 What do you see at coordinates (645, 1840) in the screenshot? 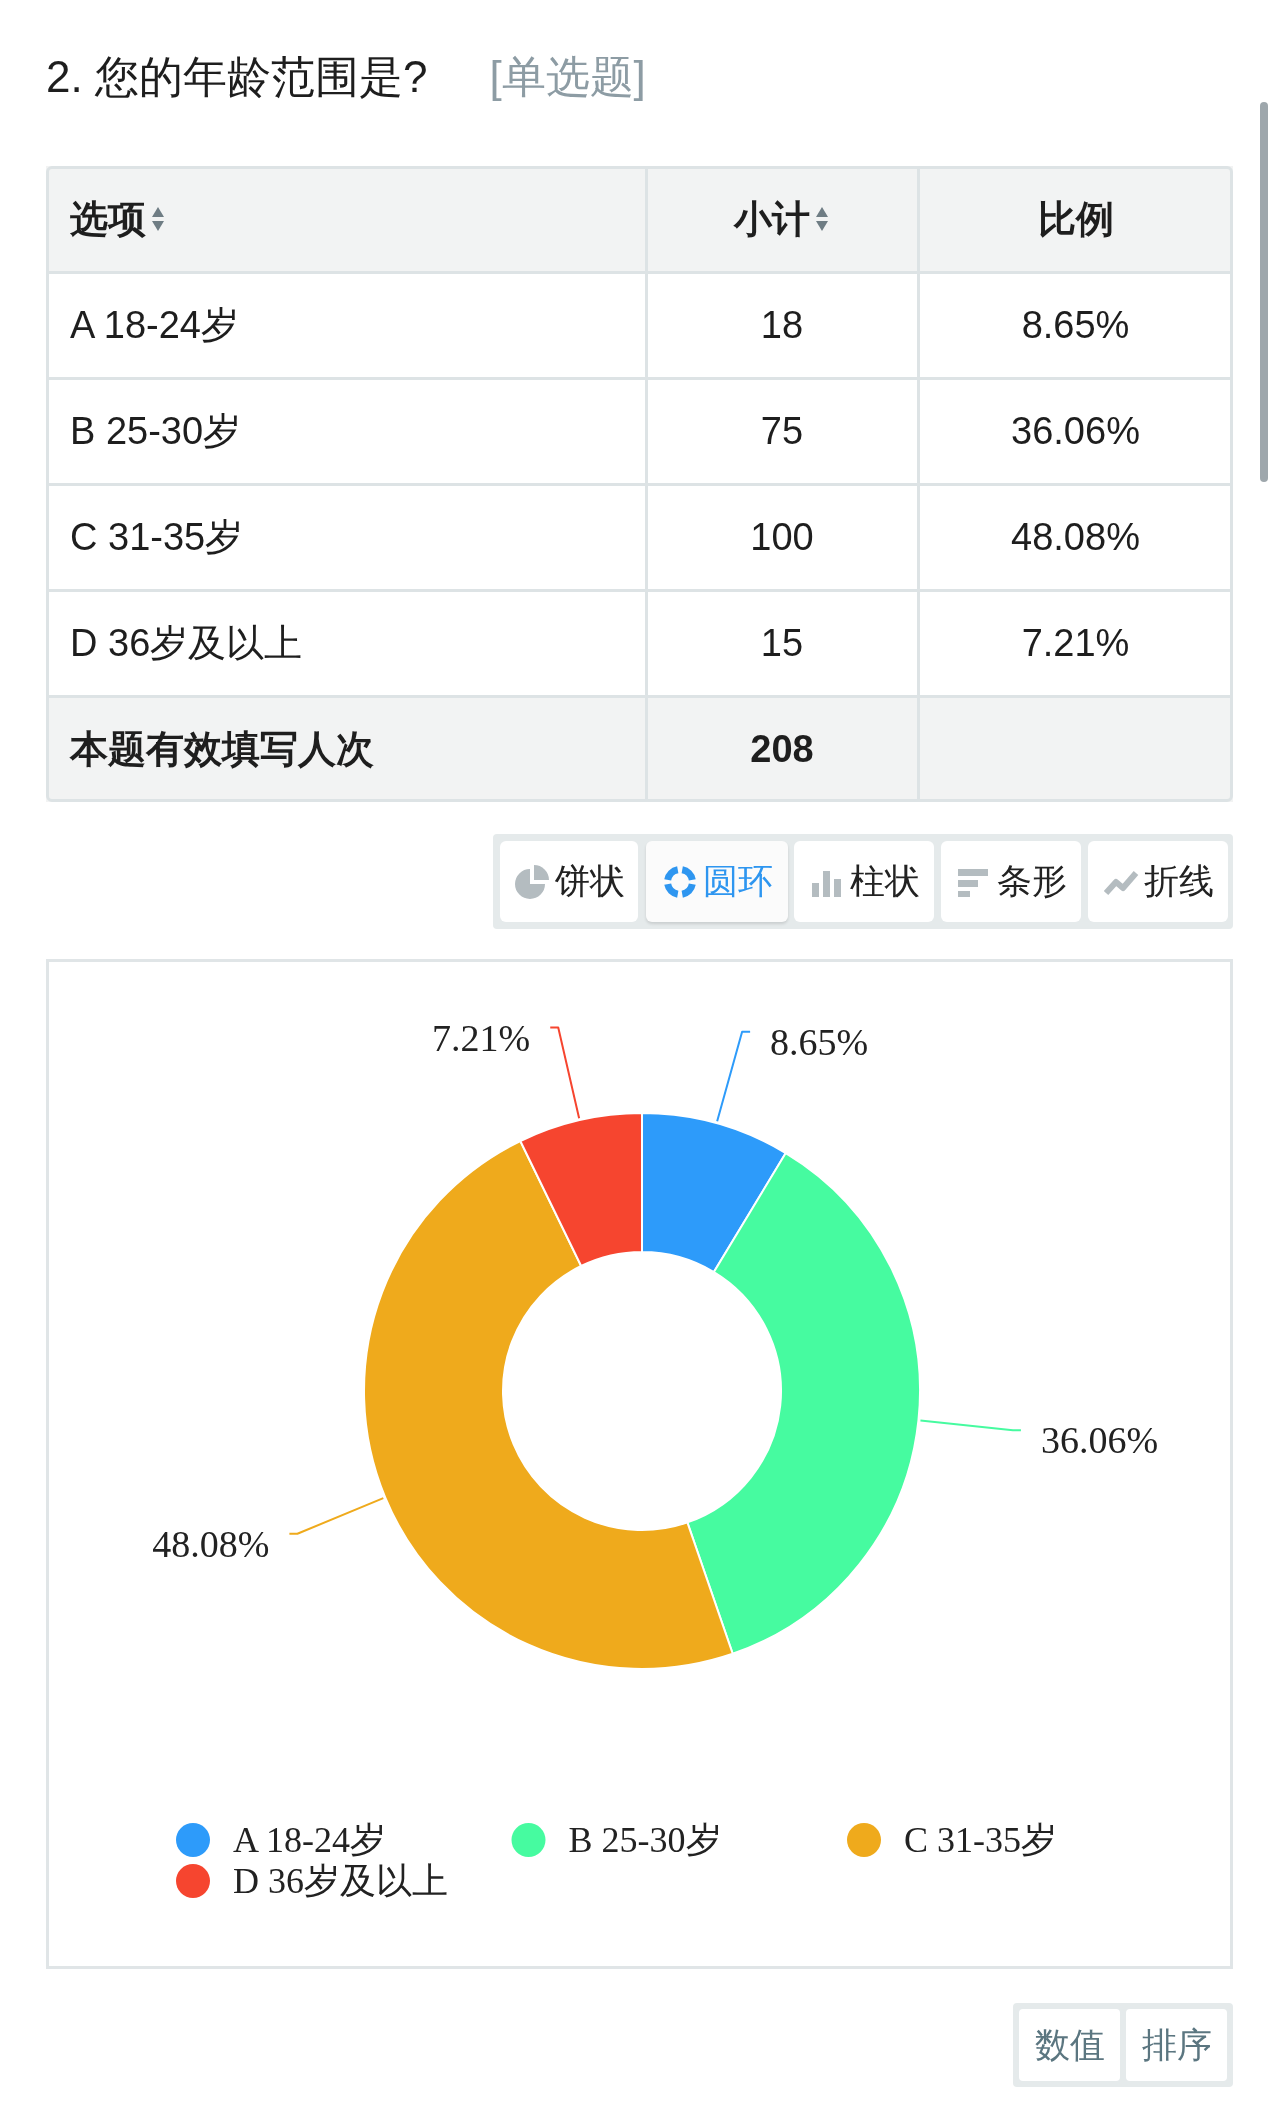
I see `legend-label: B 25-30岁` at bounding box center [645, 1840].